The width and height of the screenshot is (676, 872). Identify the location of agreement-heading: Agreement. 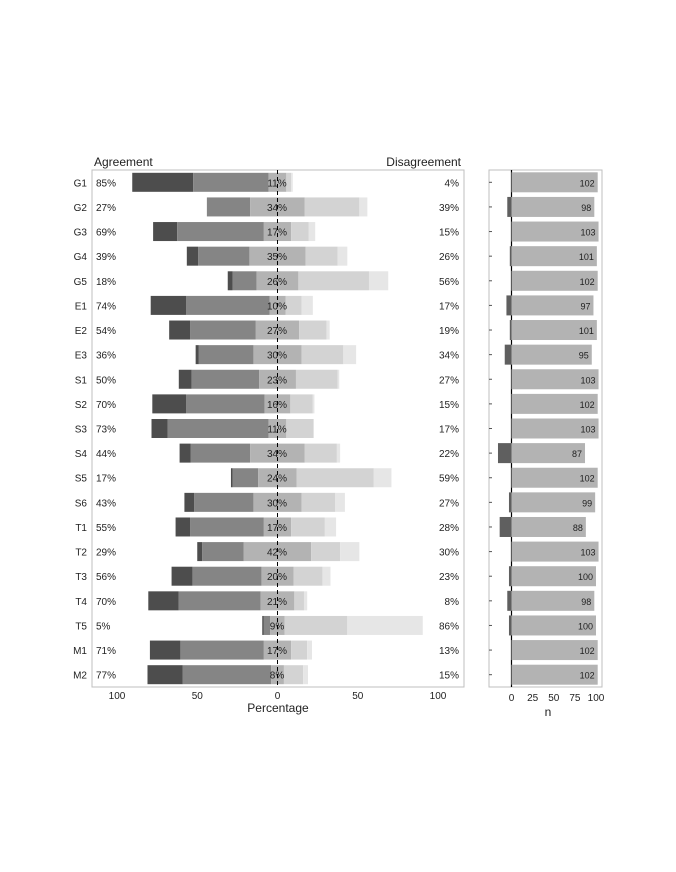
(123, 162).